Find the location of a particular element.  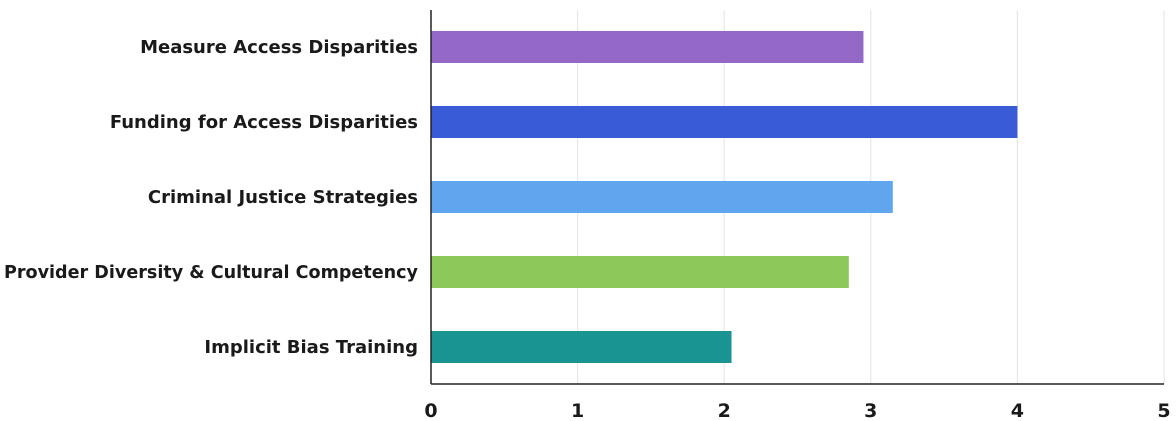

x-tick-label-4: 4 is located at coordinates (1017, 410).